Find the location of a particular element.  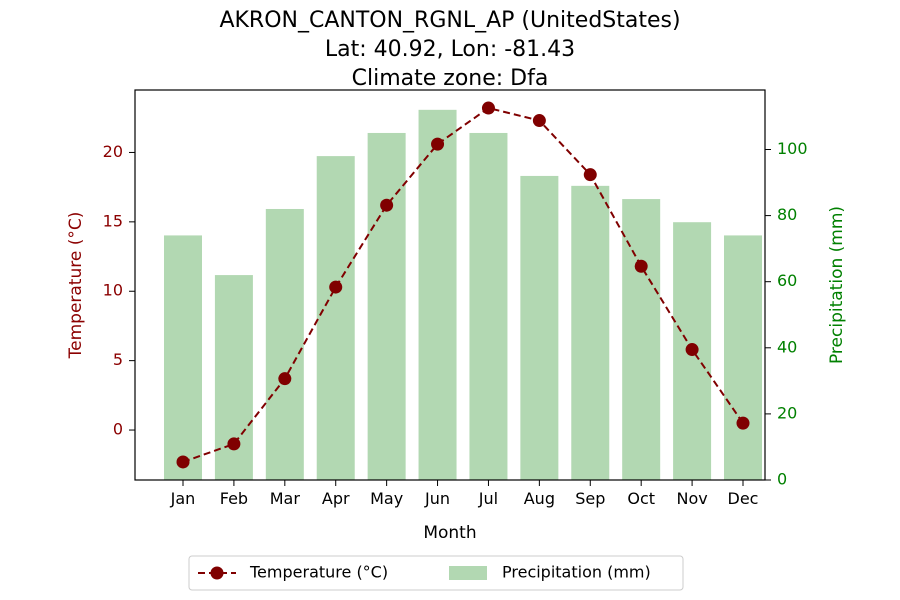

legend-box is located at coordinates (436, 573).